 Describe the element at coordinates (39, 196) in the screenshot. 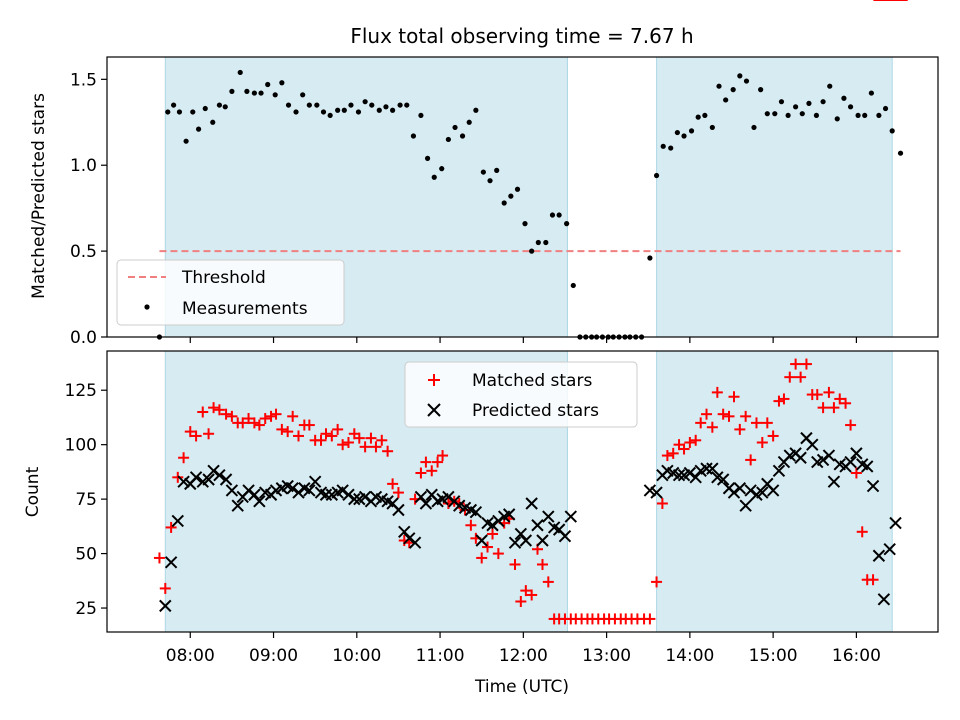

I see `top-y-axis-label: Matched/Predicted stars` at that location.